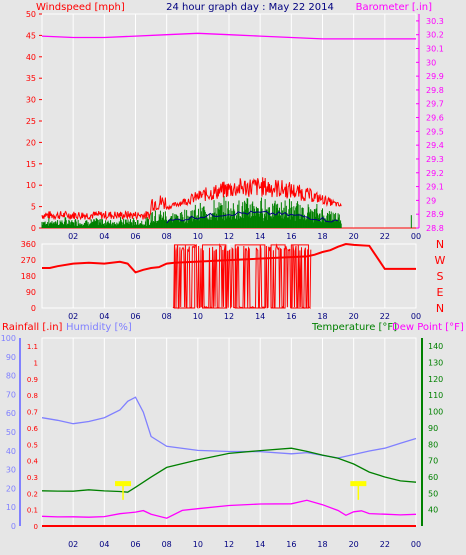 This screenshot has width=466, height=555. Describe the element at coordinates (11, 488) in the screenshot. I see `humidity-tick-label: 20` at that location.